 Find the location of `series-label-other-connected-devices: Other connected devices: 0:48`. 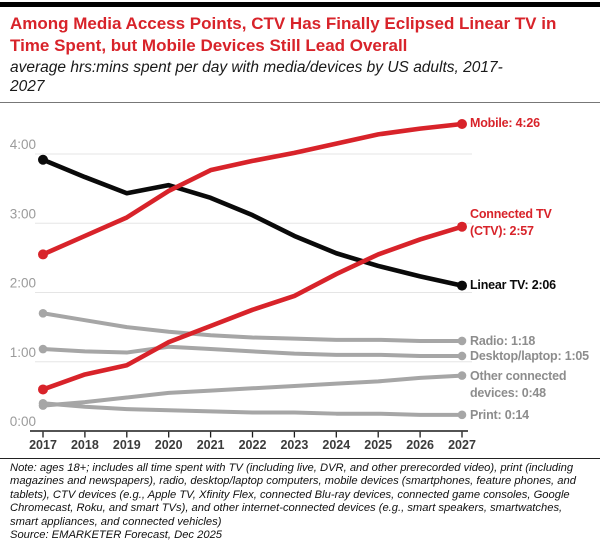

series-label-other-connected-devices: Other connected devices: 0:48 is located at coordinates (518, 384).